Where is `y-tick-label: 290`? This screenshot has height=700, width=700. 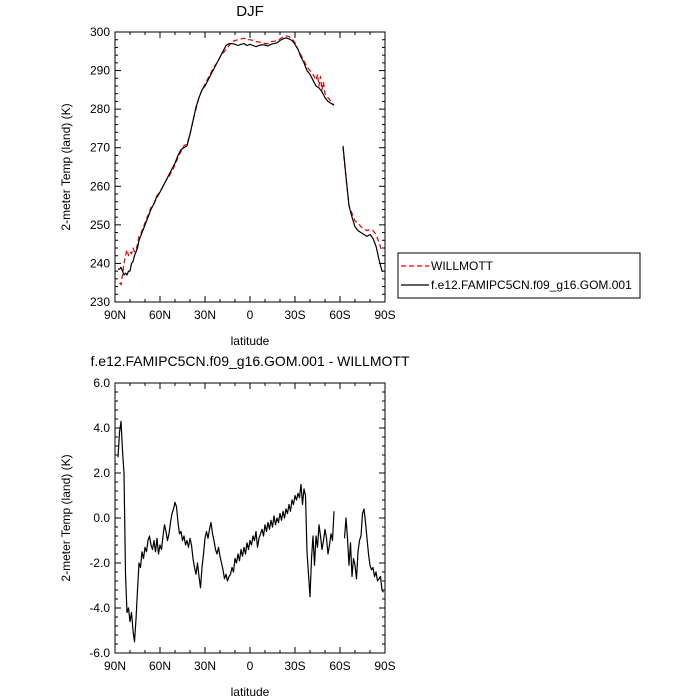
y-tick-label: 290 is located at coordinates (100, 71).